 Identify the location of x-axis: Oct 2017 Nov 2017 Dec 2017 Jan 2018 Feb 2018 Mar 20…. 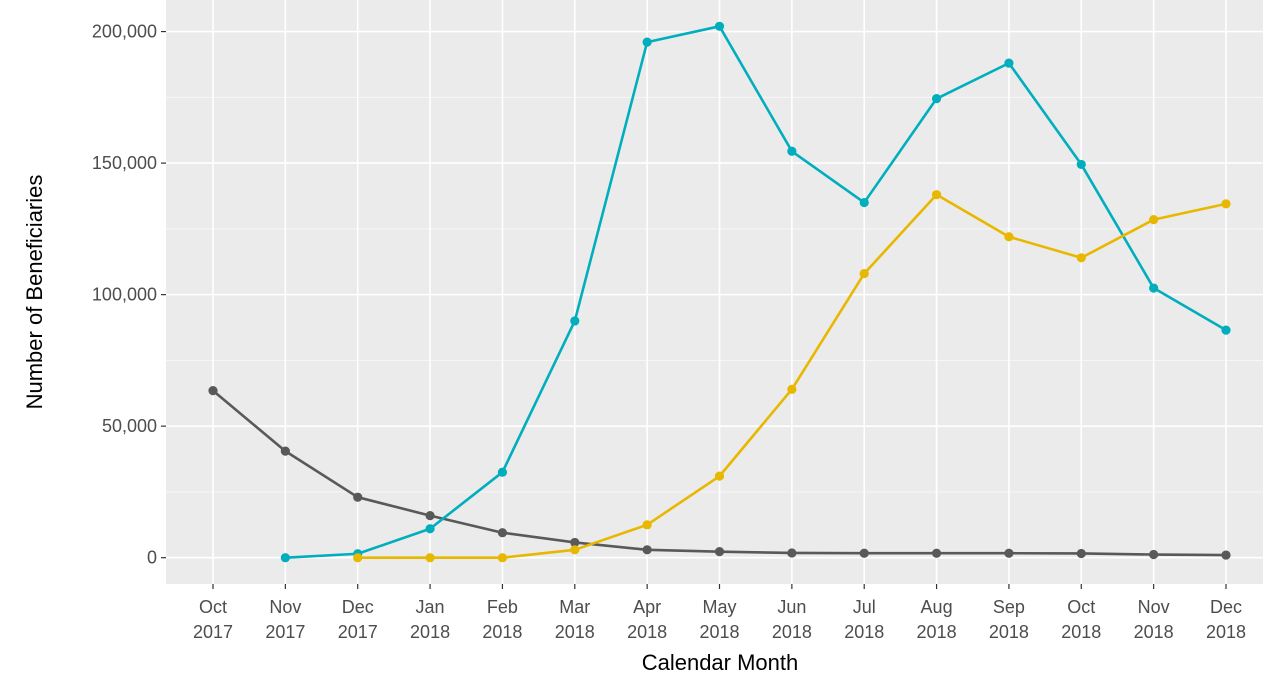
(719, 613).